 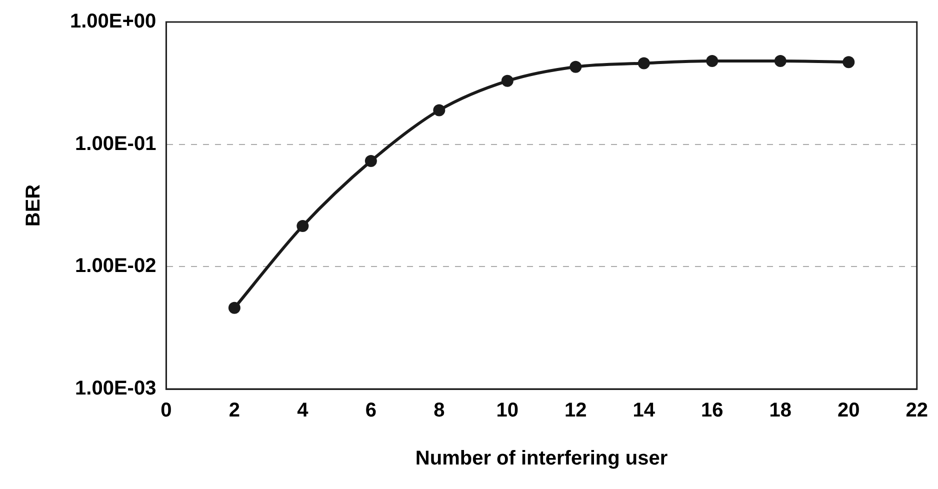 What do you see at coordinates (541, 459) in the screenshot?
I see `x-axis-title: Number of interfering user` at bounding box center [541, 459].